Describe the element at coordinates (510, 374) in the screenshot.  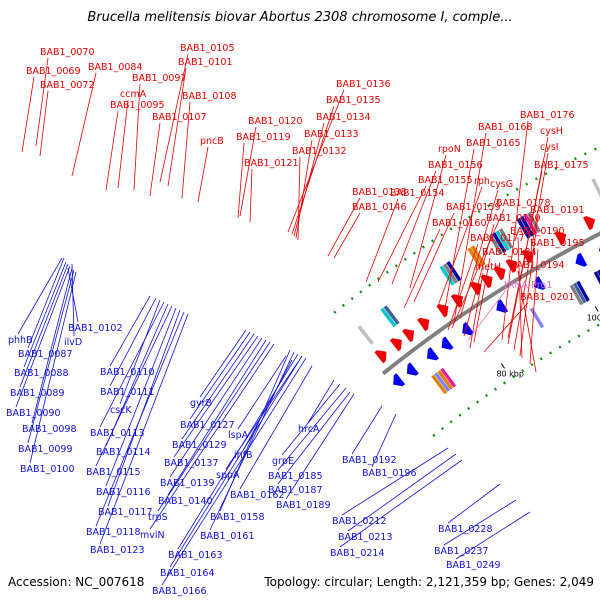
I see `scale-tick-label: 80 kbp` at that location.